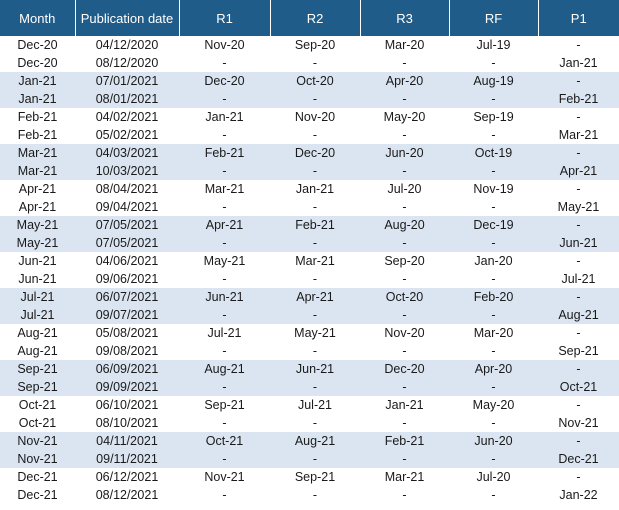 The image size is (619, 510). Describe the element at coordinates (578, 171) in the screenshot. I see `cell-p1: Apr-21` at that location.